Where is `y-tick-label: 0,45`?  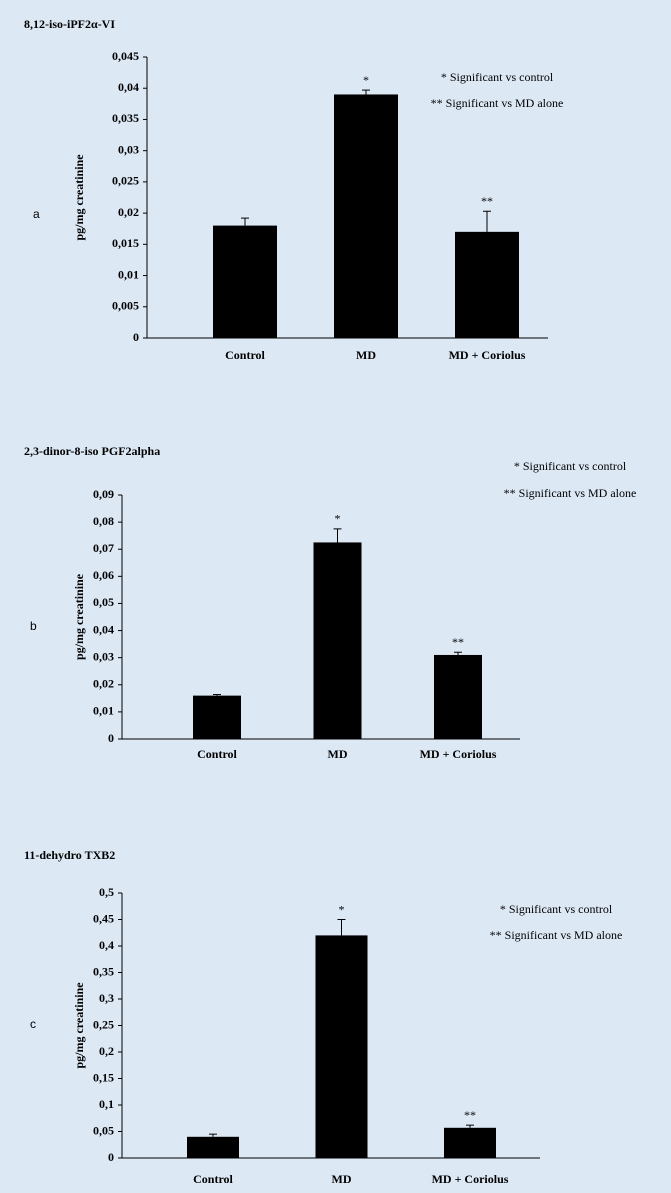
y-tick-label: 0,45 is located at coordinates (103, 918).